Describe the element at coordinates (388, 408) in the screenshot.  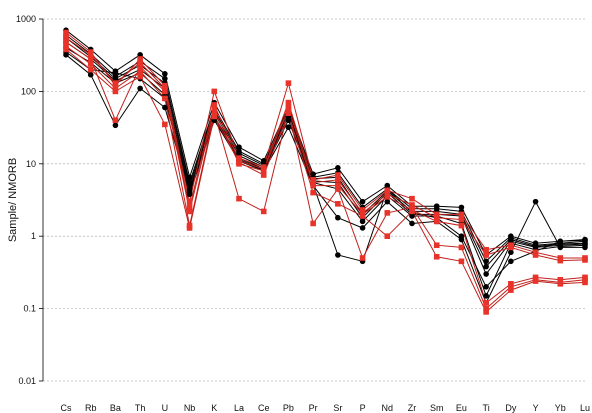
I see `x-tick-label-nd: Nd` at that location.